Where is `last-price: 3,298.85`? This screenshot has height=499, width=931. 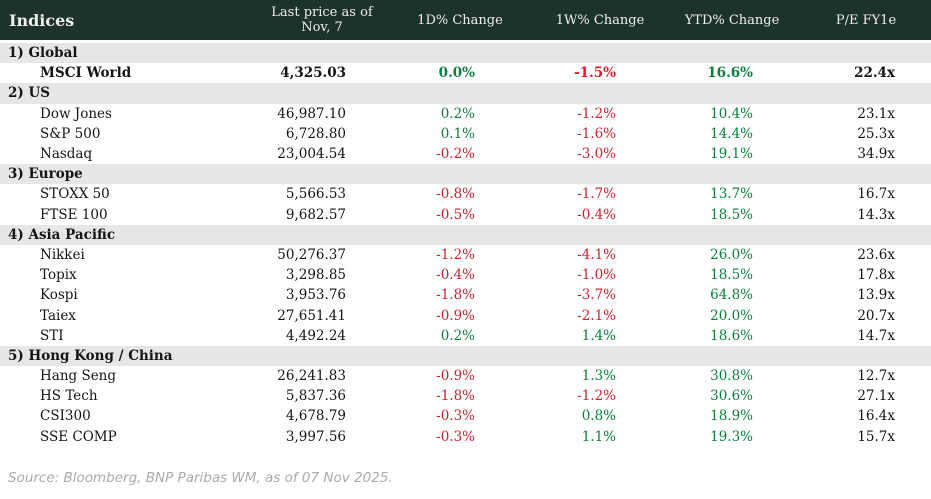 last-price: 3,298.85 is located at coordinates (315, 275).